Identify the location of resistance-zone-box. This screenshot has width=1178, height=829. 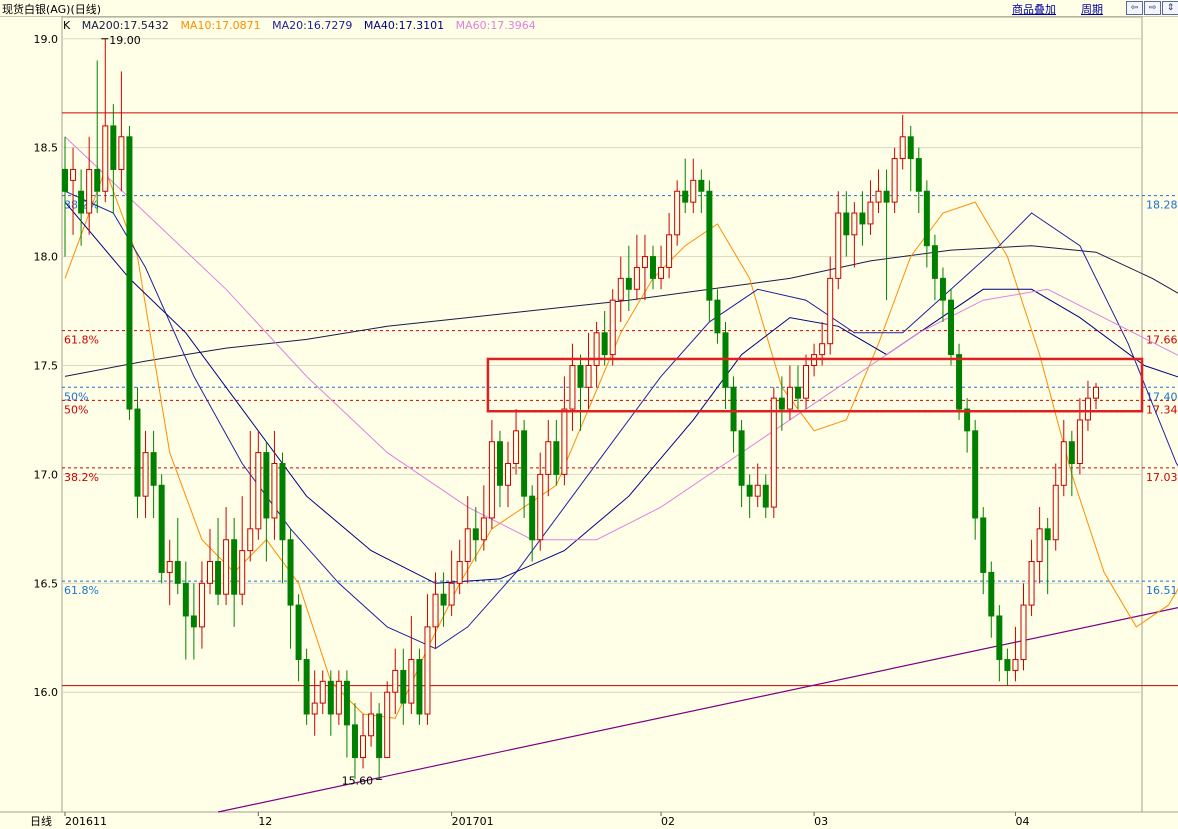
(815, 385).